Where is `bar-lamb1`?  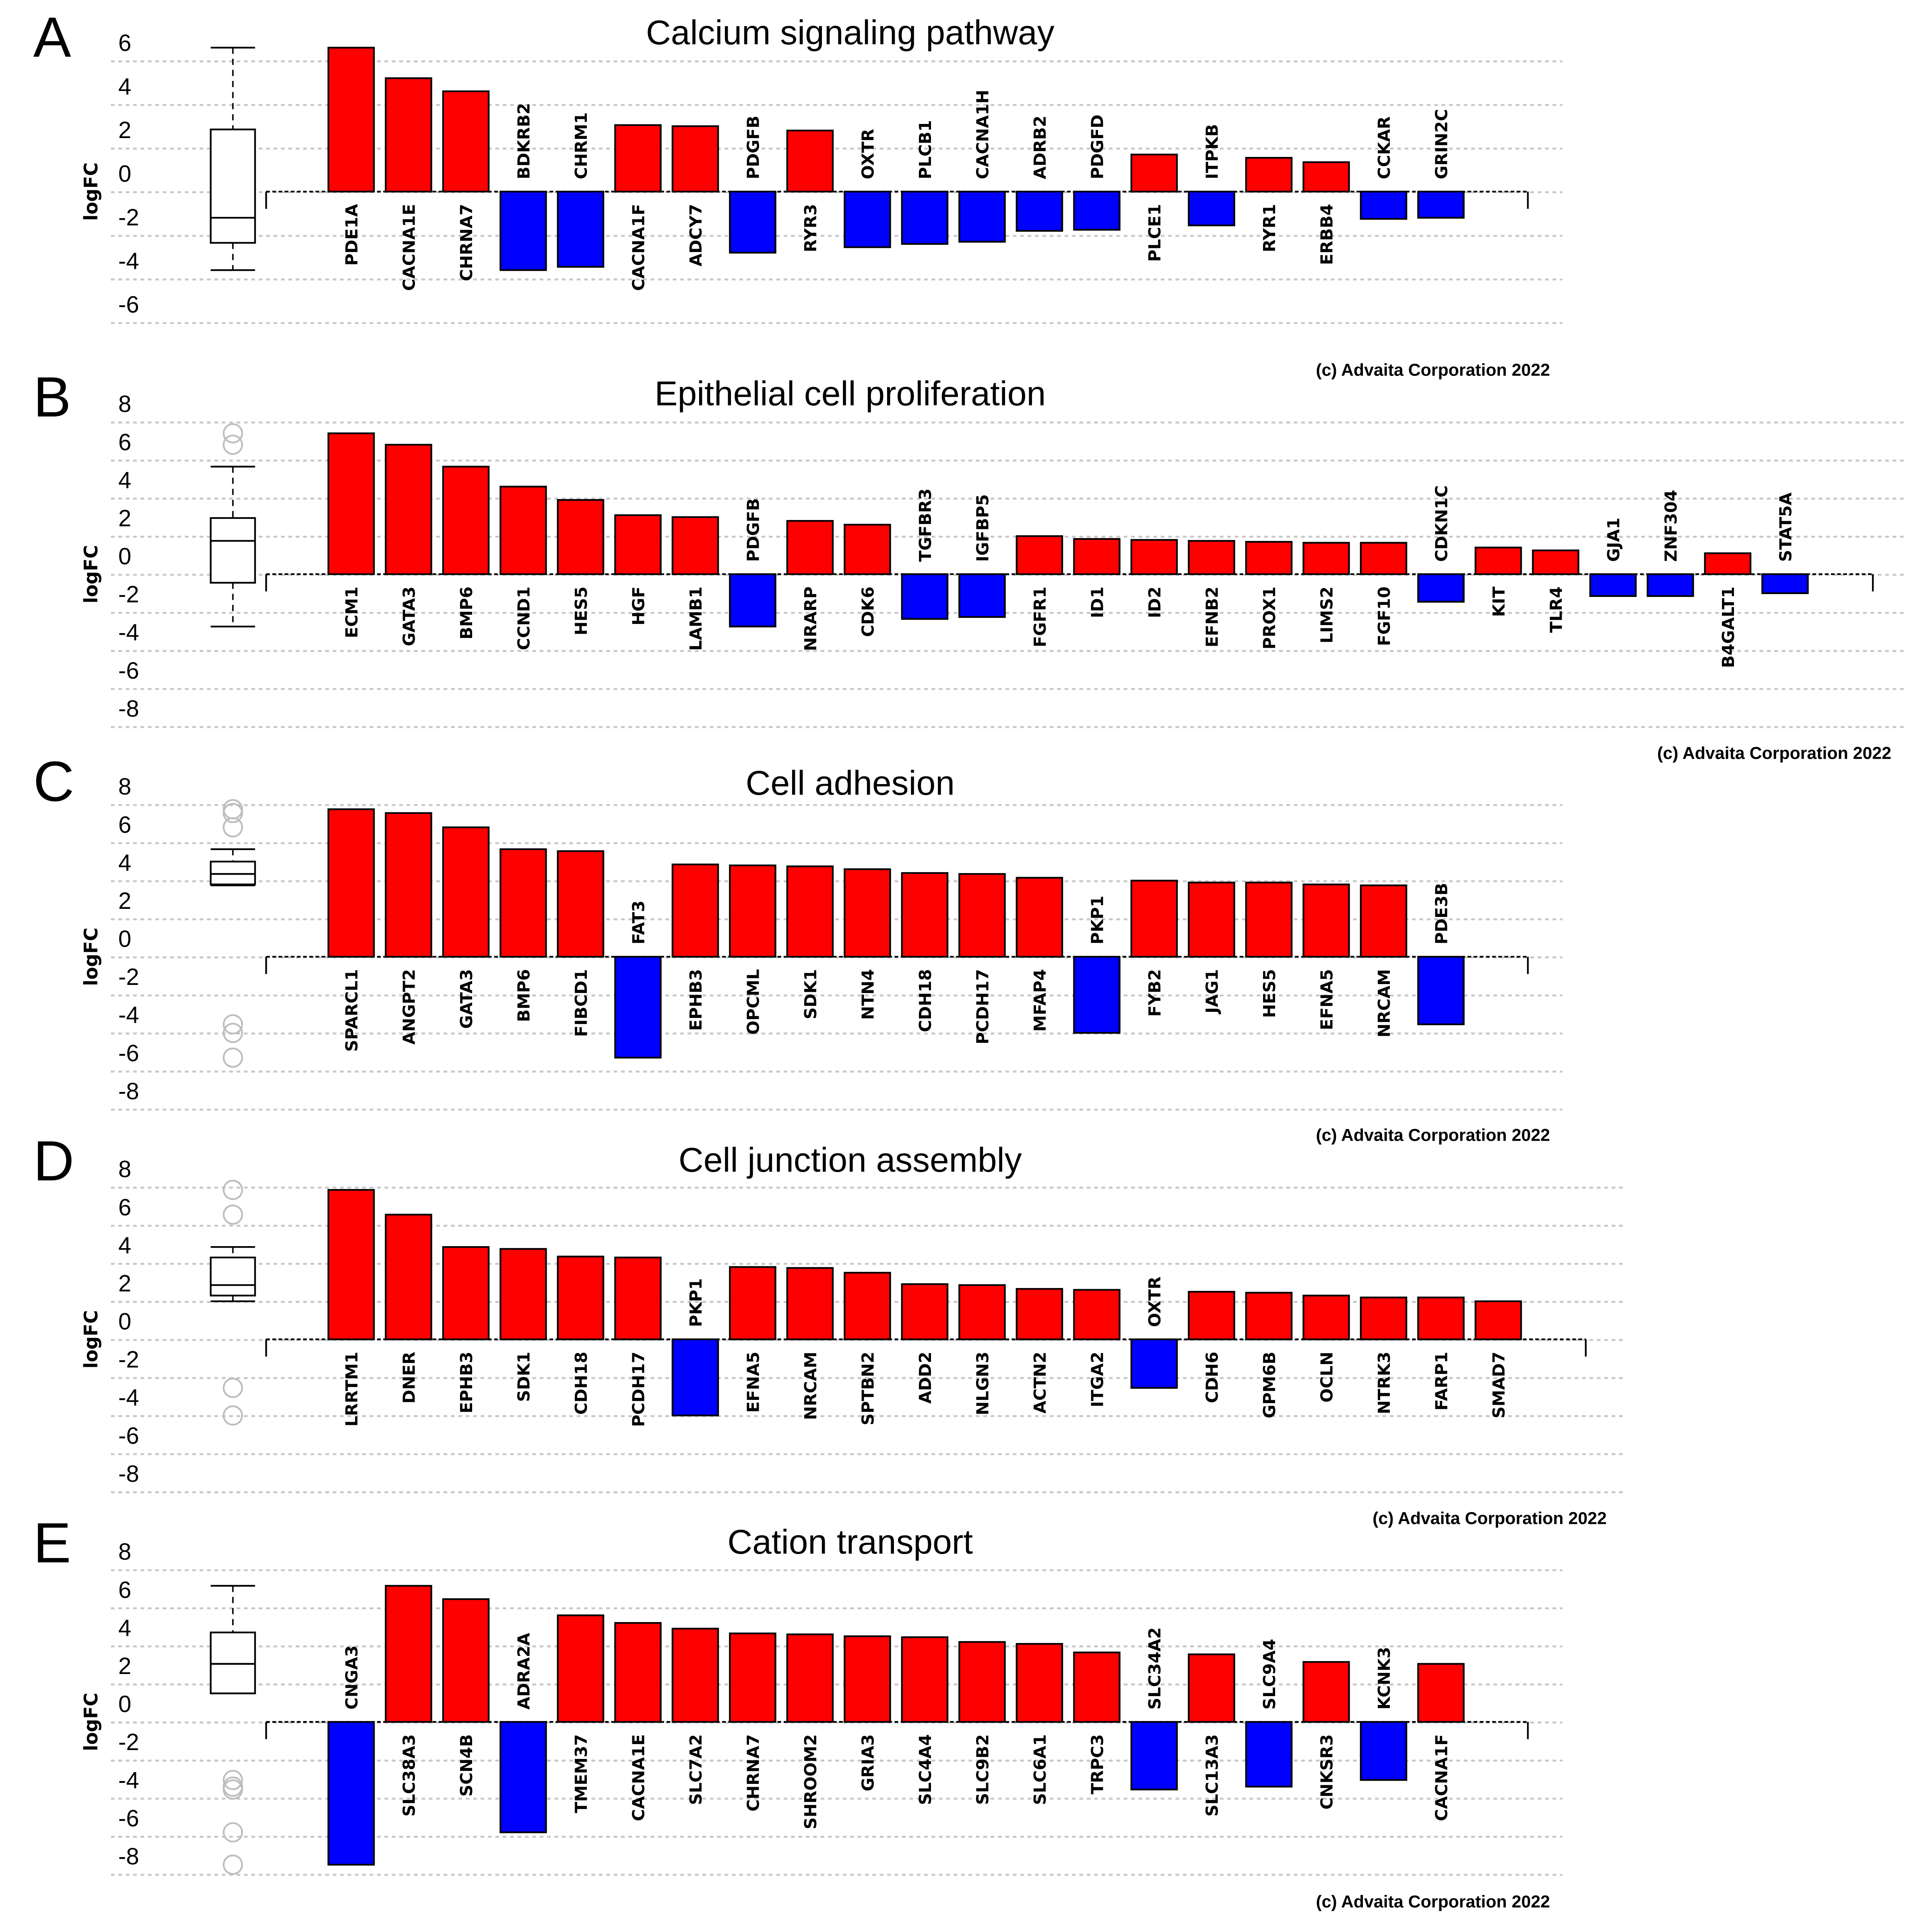 bar-lamb1 is located at coordinates (695, 545).